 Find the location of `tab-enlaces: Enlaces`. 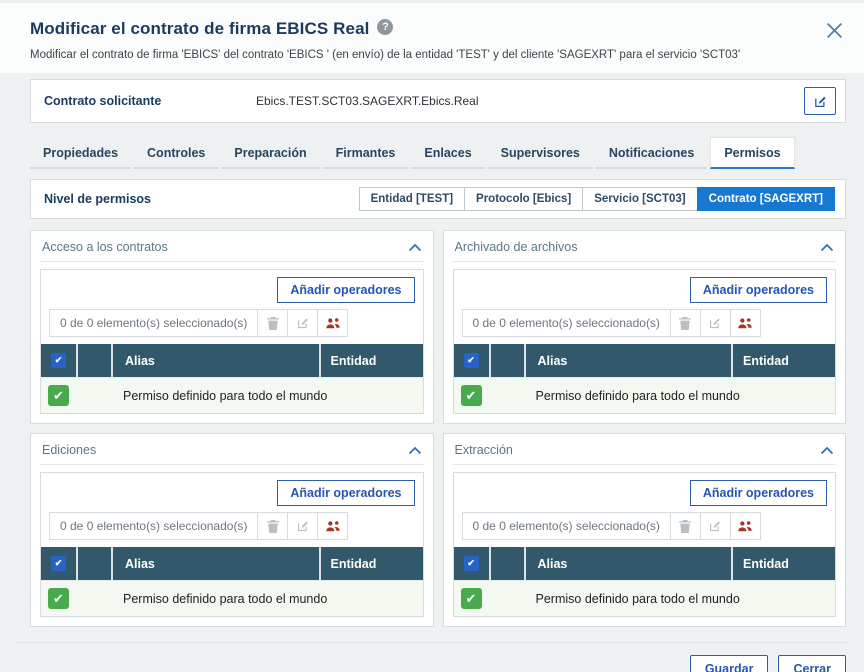

tab-enlaces: Enlaces is located at coordinates (448, 153).